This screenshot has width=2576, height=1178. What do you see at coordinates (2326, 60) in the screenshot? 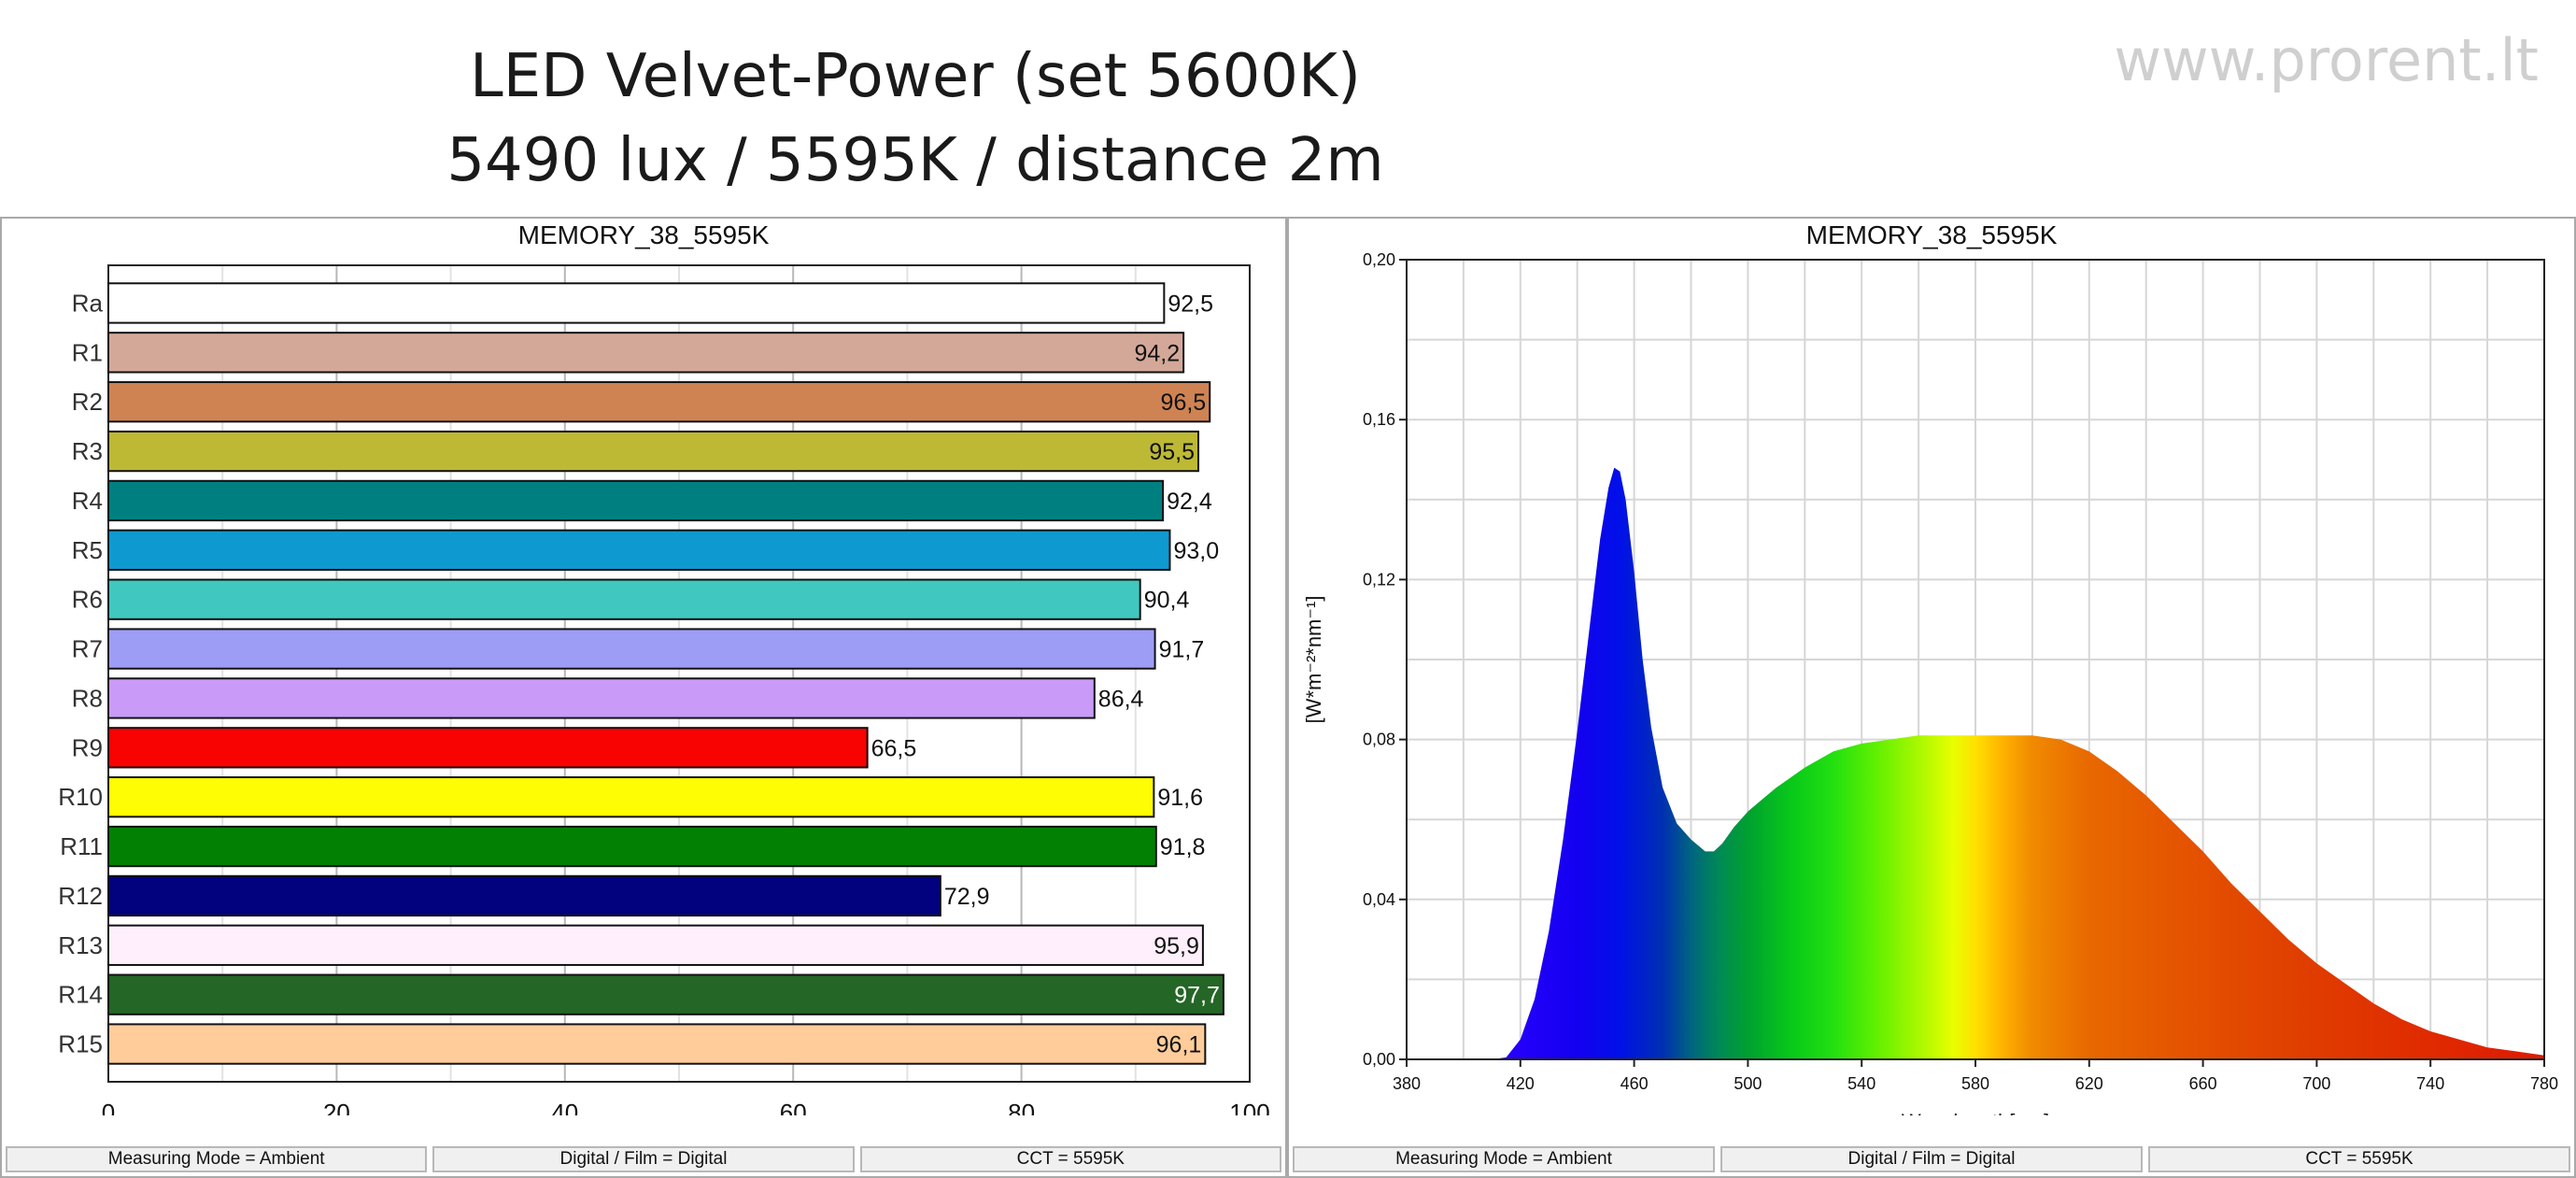
I see `watermark: www.prorent.lt` at bounding box center [2326, 60].